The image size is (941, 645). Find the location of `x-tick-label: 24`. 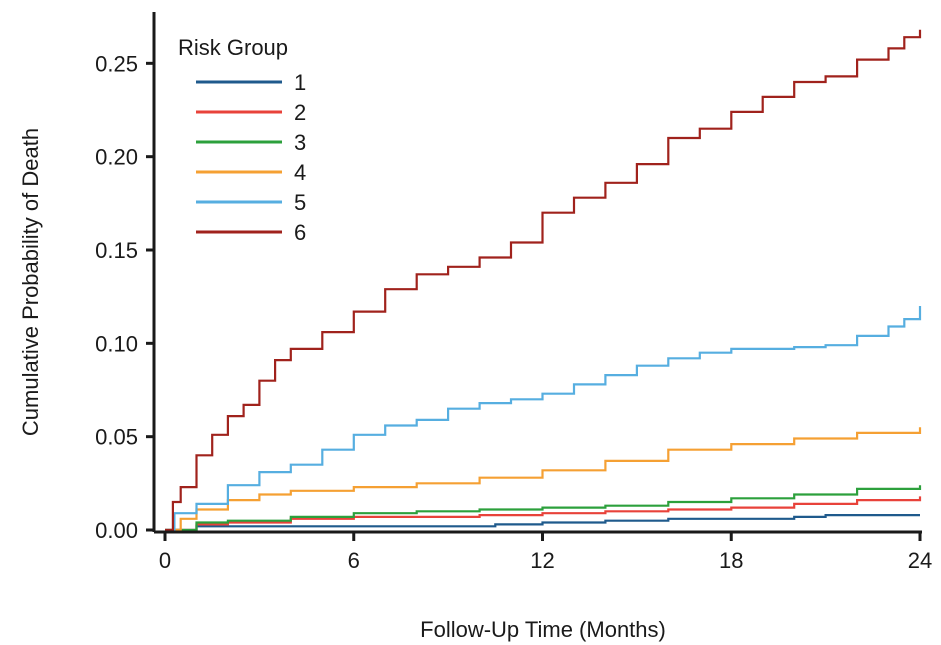

x-tick-label: 24 is located at coordinates (920, 560).